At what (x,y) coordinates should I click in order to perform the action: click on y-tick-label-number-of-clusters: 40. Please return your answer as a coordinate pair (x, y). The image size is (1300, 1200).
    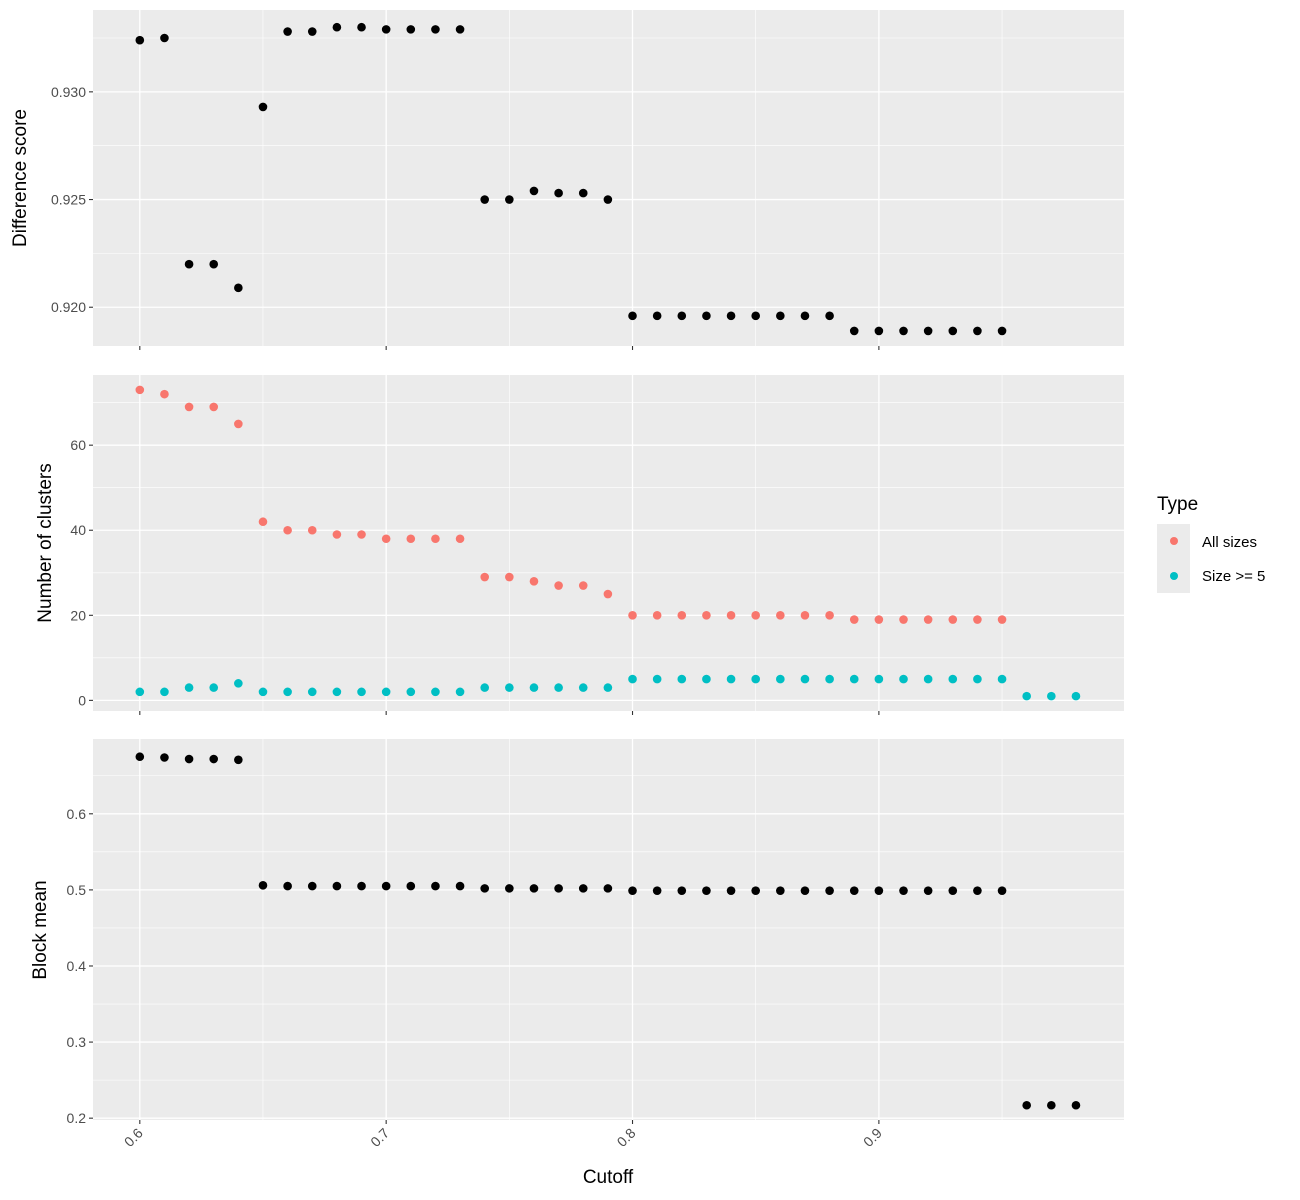
    Looking at the image, I should click on (78, 530).